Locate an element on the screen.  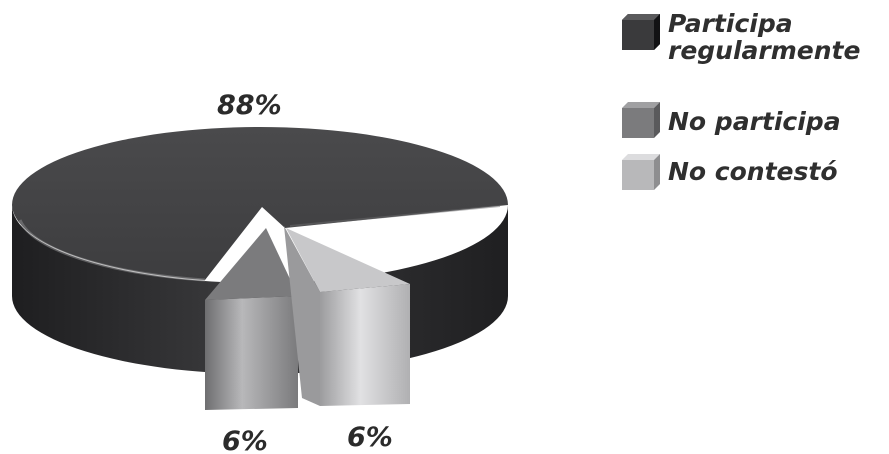
legend-item-no-contesto: No contestó is located at coordinates (746, 182).